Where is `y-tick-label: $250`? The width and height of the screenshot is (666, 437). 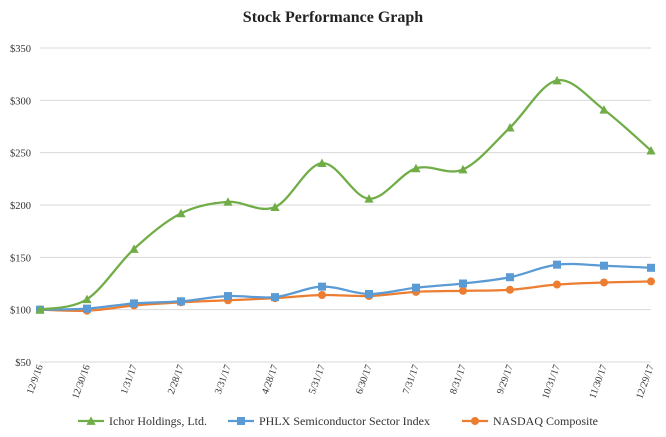 y-tick-label: $250 is located at coordinates (20, 154).